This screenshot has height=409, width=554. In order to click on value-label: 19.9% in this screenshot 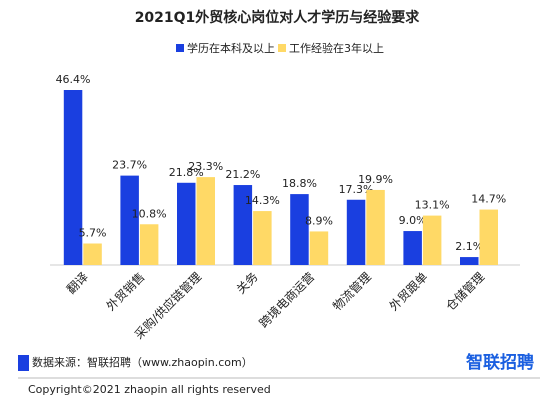, I will do `click(375, 179)`.